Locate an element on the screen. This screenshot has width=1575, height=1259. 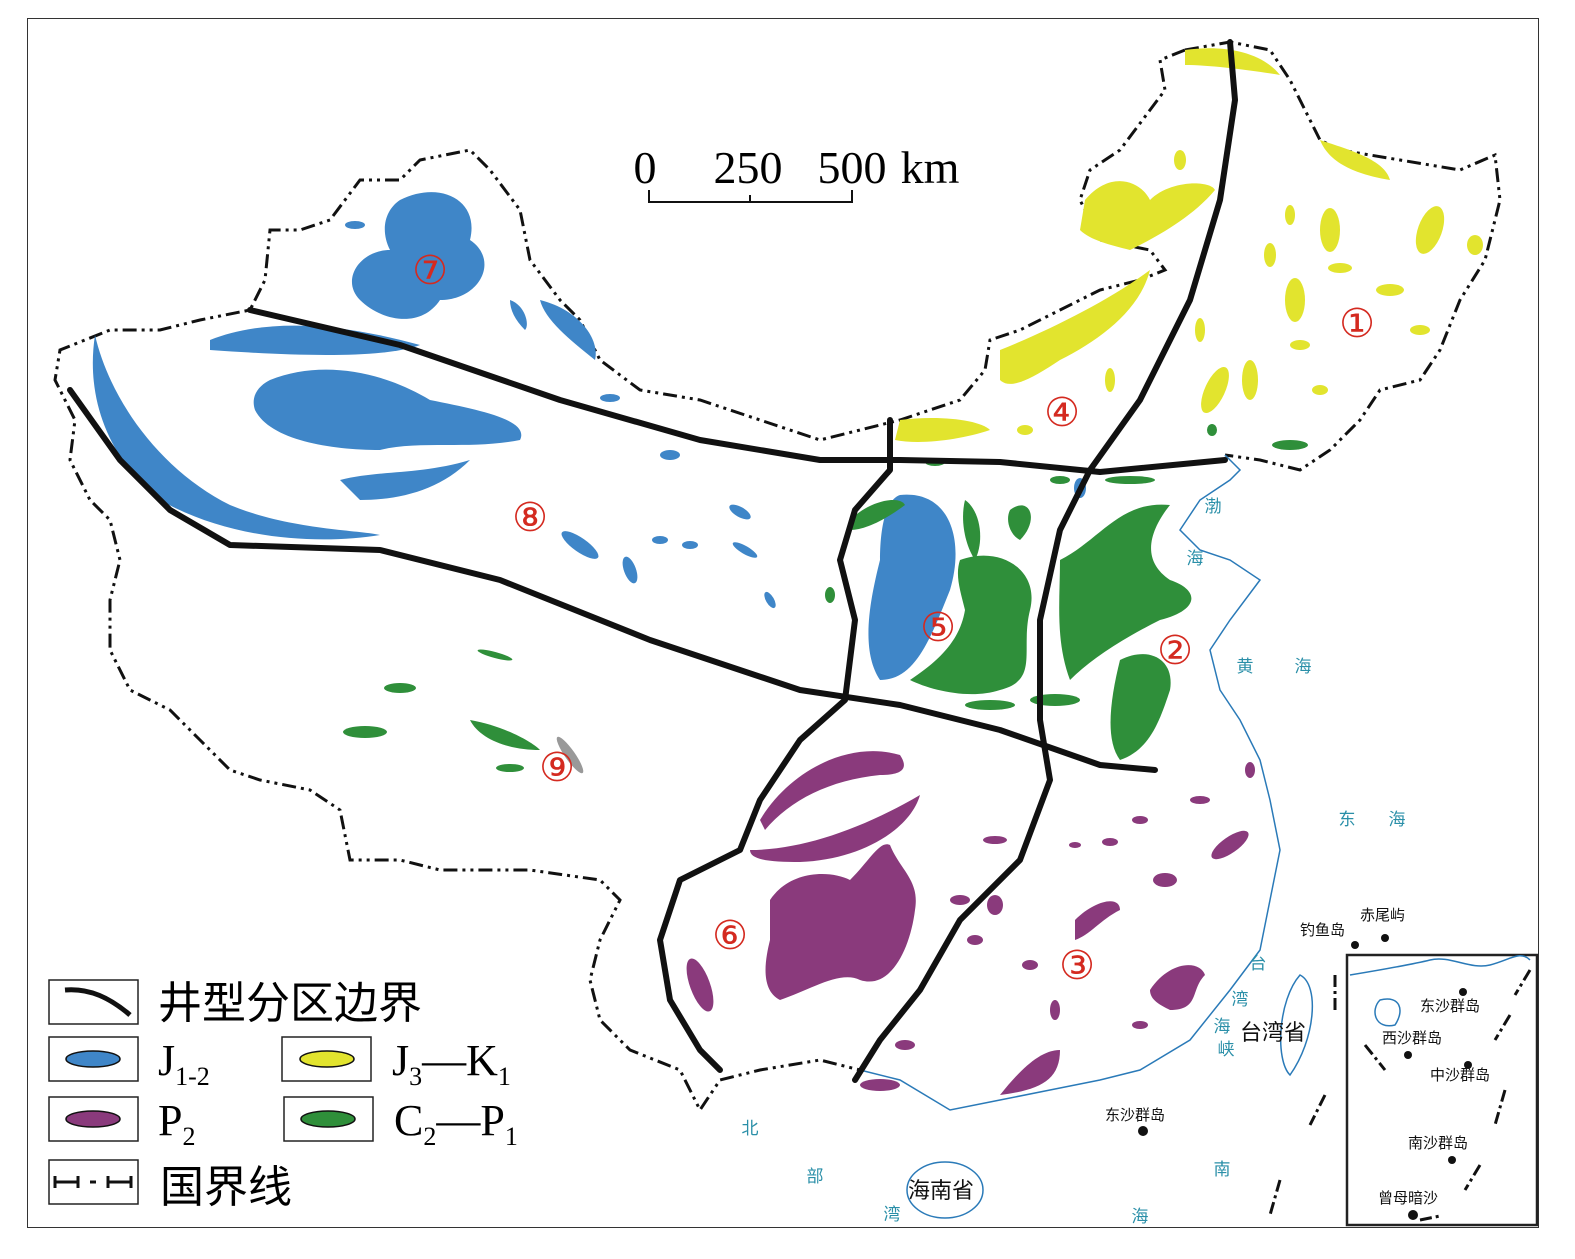
legend-swatch-j12 is located at coordinates (93, 1059).